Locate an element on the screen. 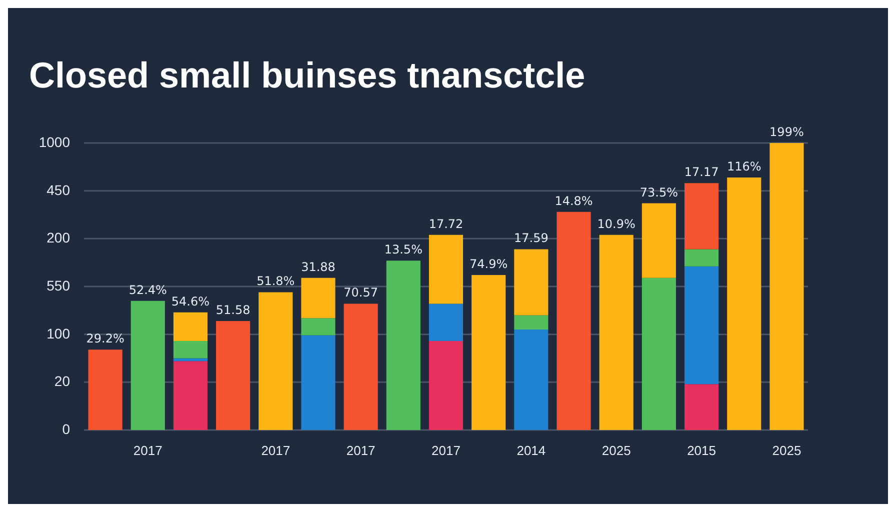 Image resolution: width=896 pixels, height=512 pixels. annotation: 29.2% is located at coordinates (105, 339).